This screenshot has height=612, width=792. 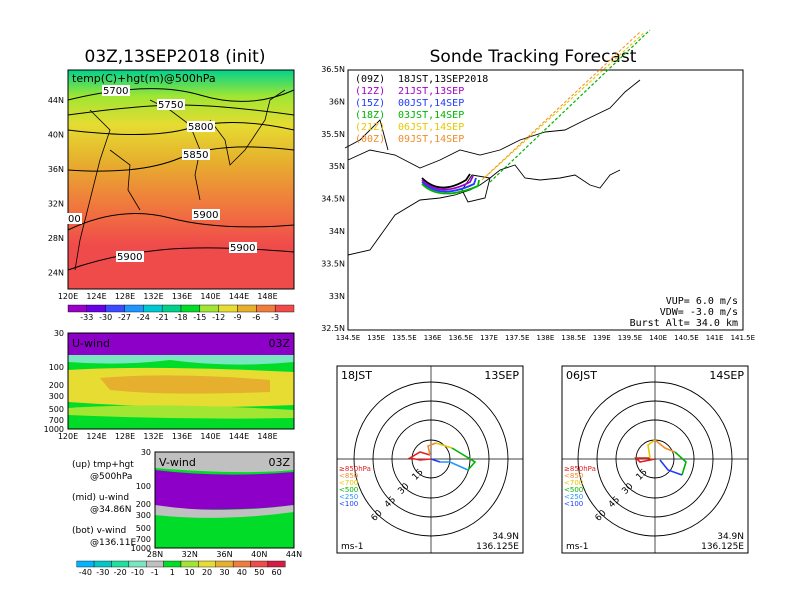 I want to click on contour-label: 00, so click(x=74, y=219).